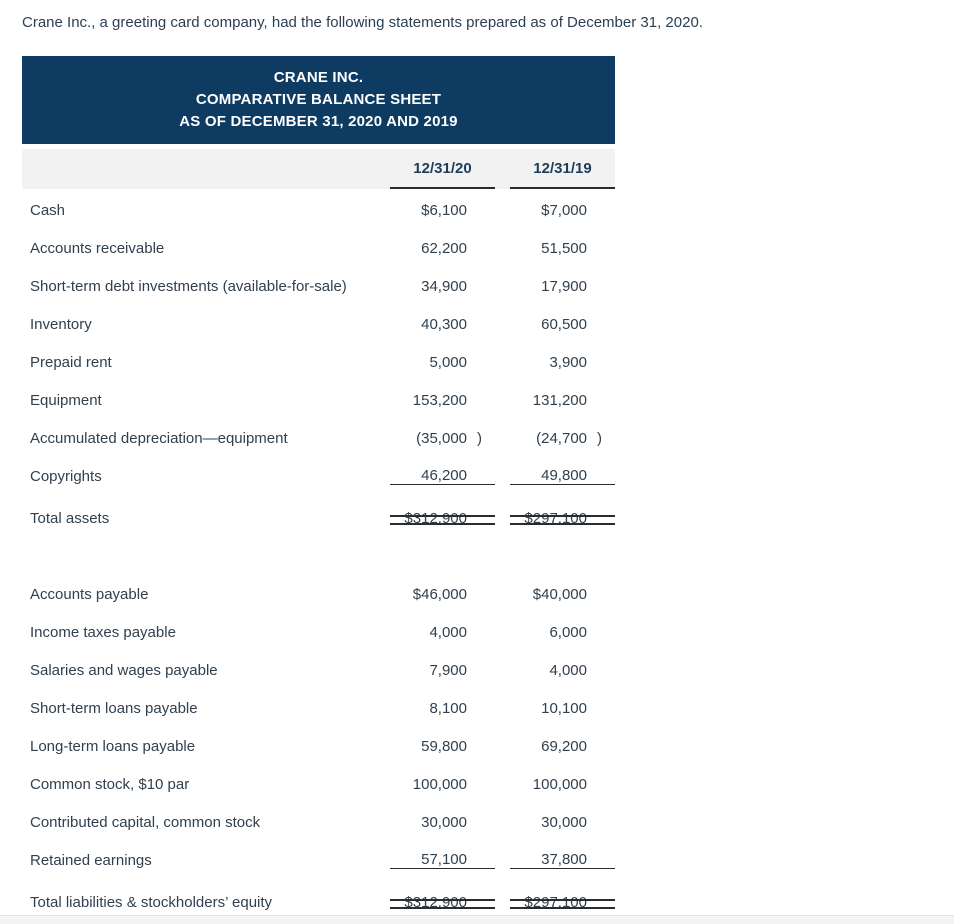 This screenshot has width=954, height=924. I want to click on statement-title-company: CRANE INC., so click(318, 77).